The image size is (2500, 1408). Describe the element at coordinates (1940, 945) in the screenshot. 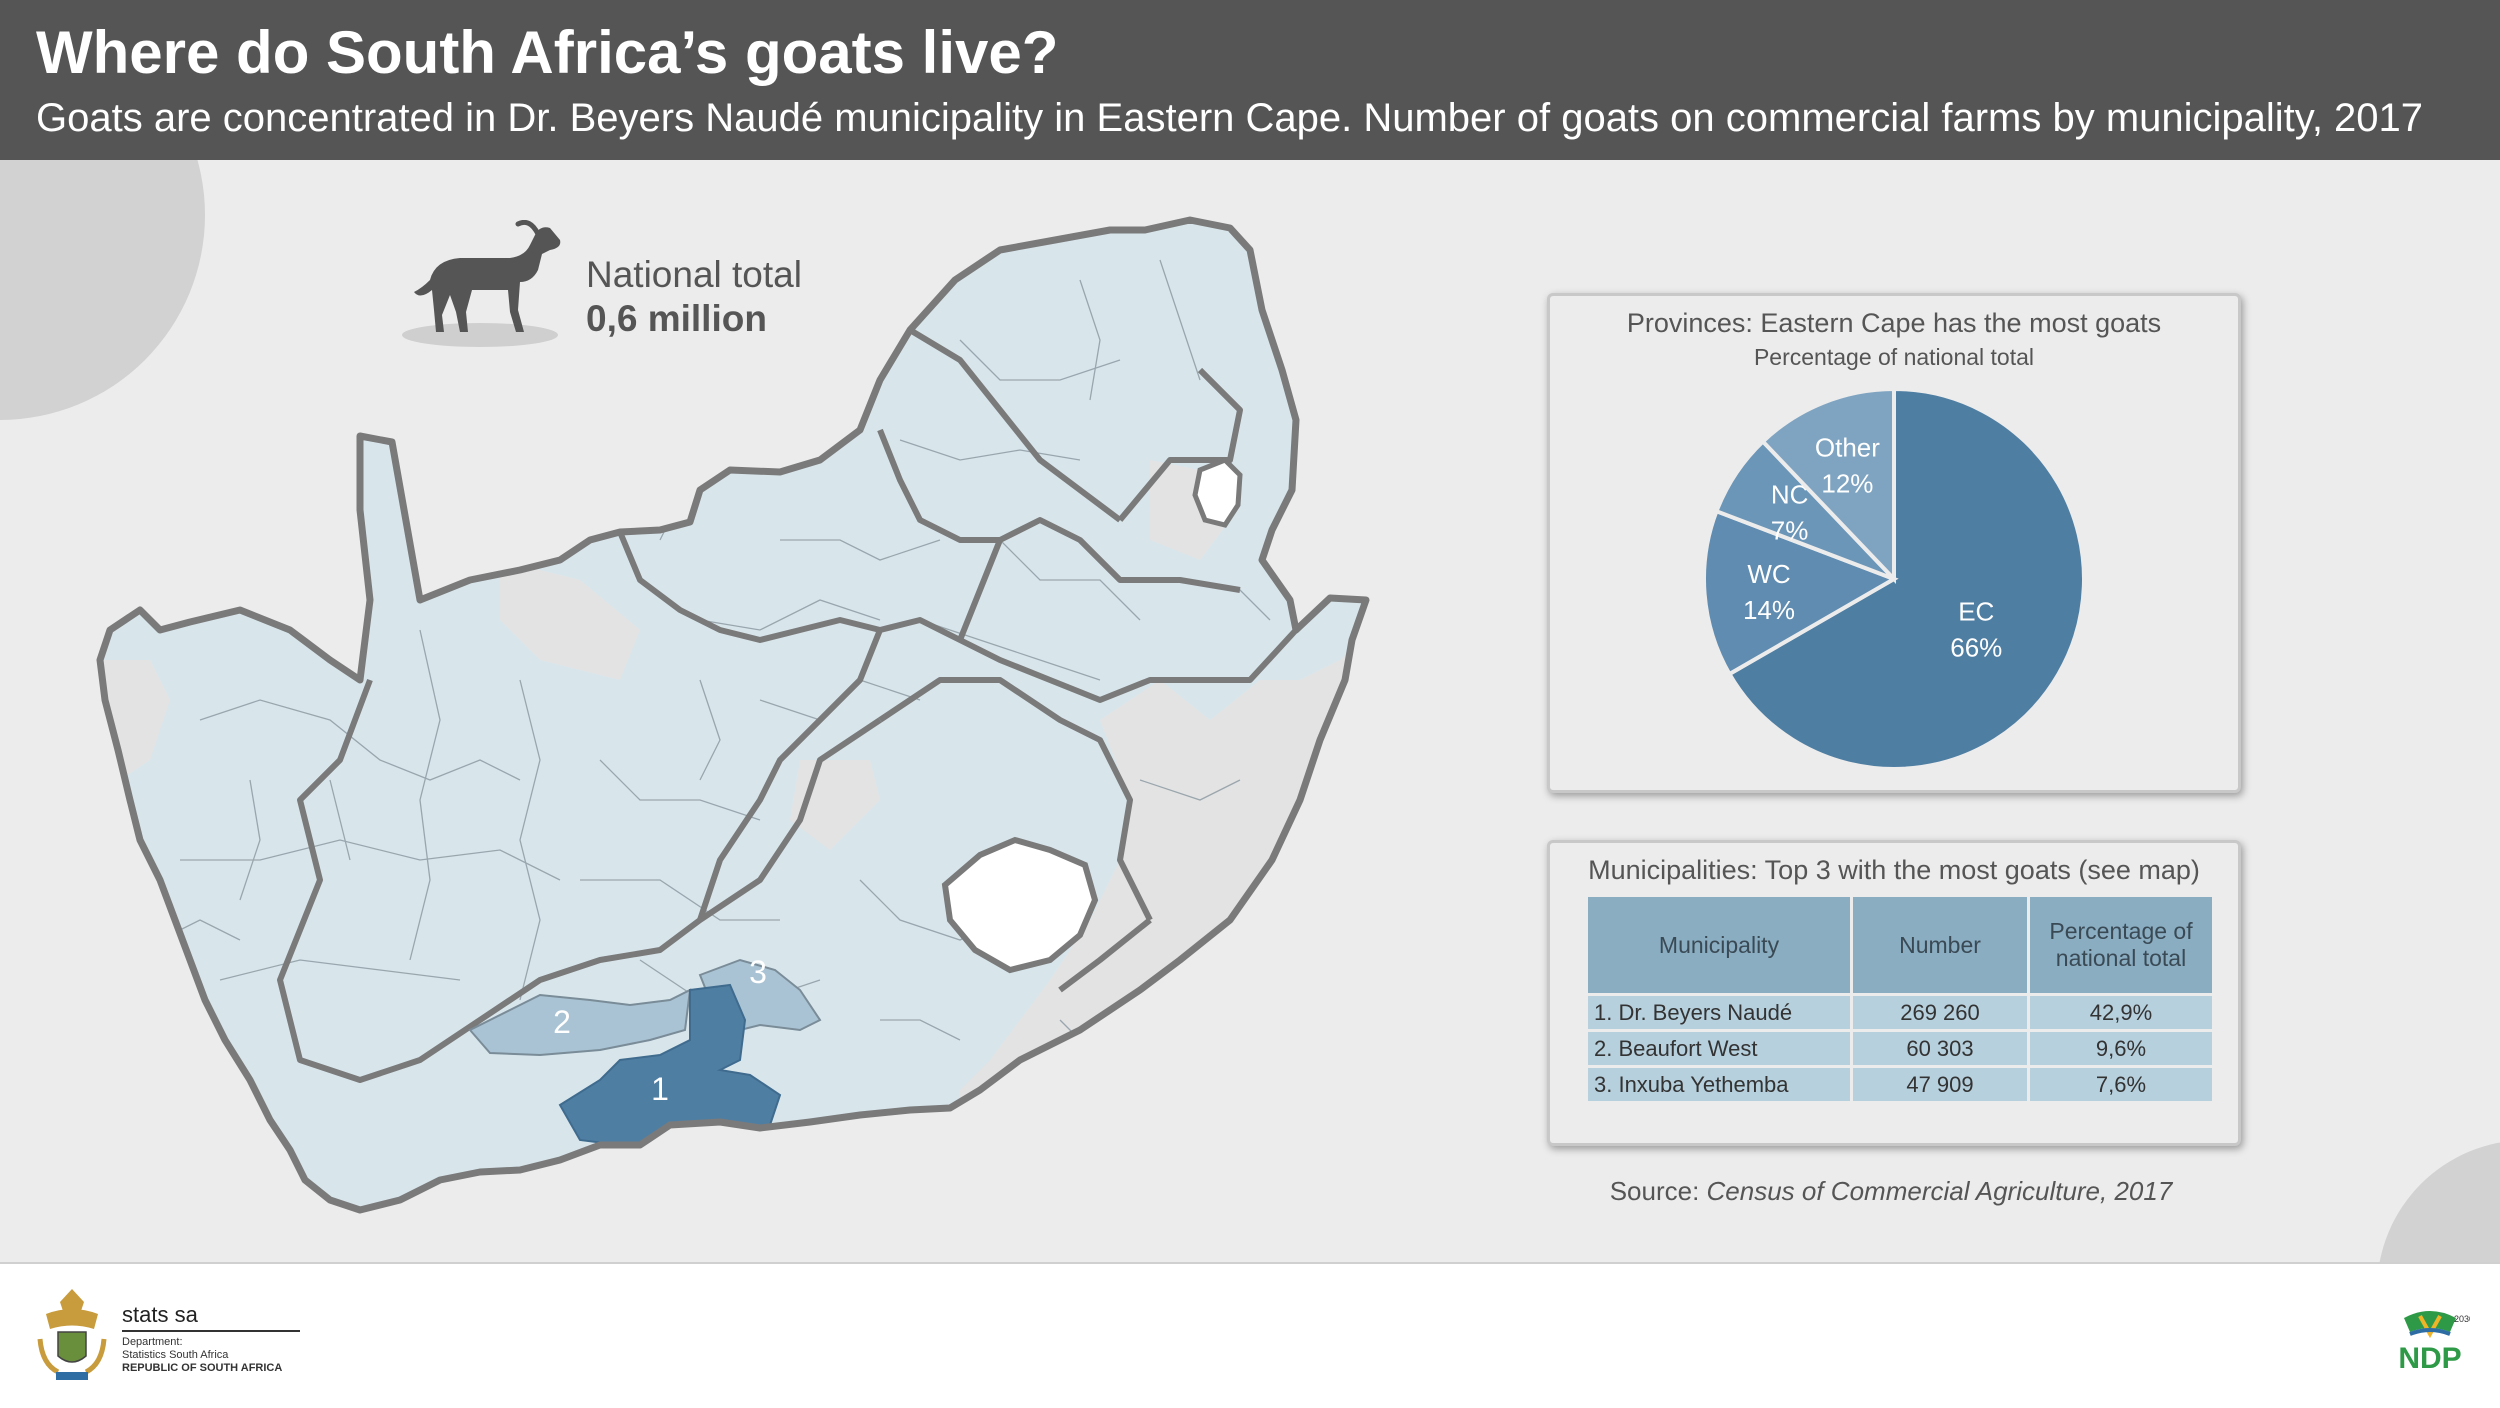

I see `table-header-number: Number` at that location.